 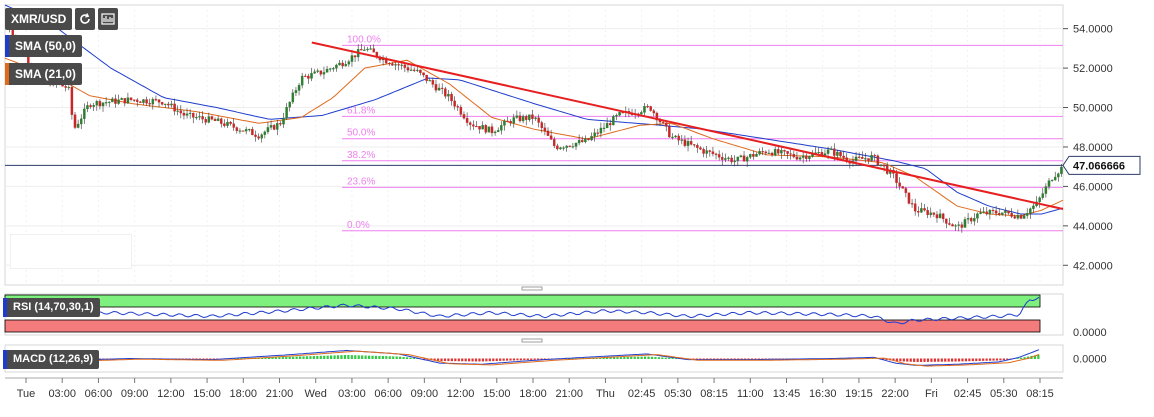 I want to click on y-tick-label: 44.0000, so click(x=1093, y=227).